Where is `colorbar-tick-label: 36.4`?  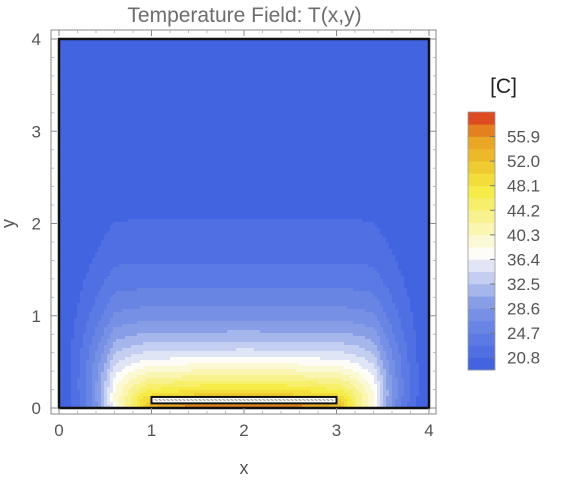 colorbar-tick-label: 36.4 is located at coordinates (523, 259).